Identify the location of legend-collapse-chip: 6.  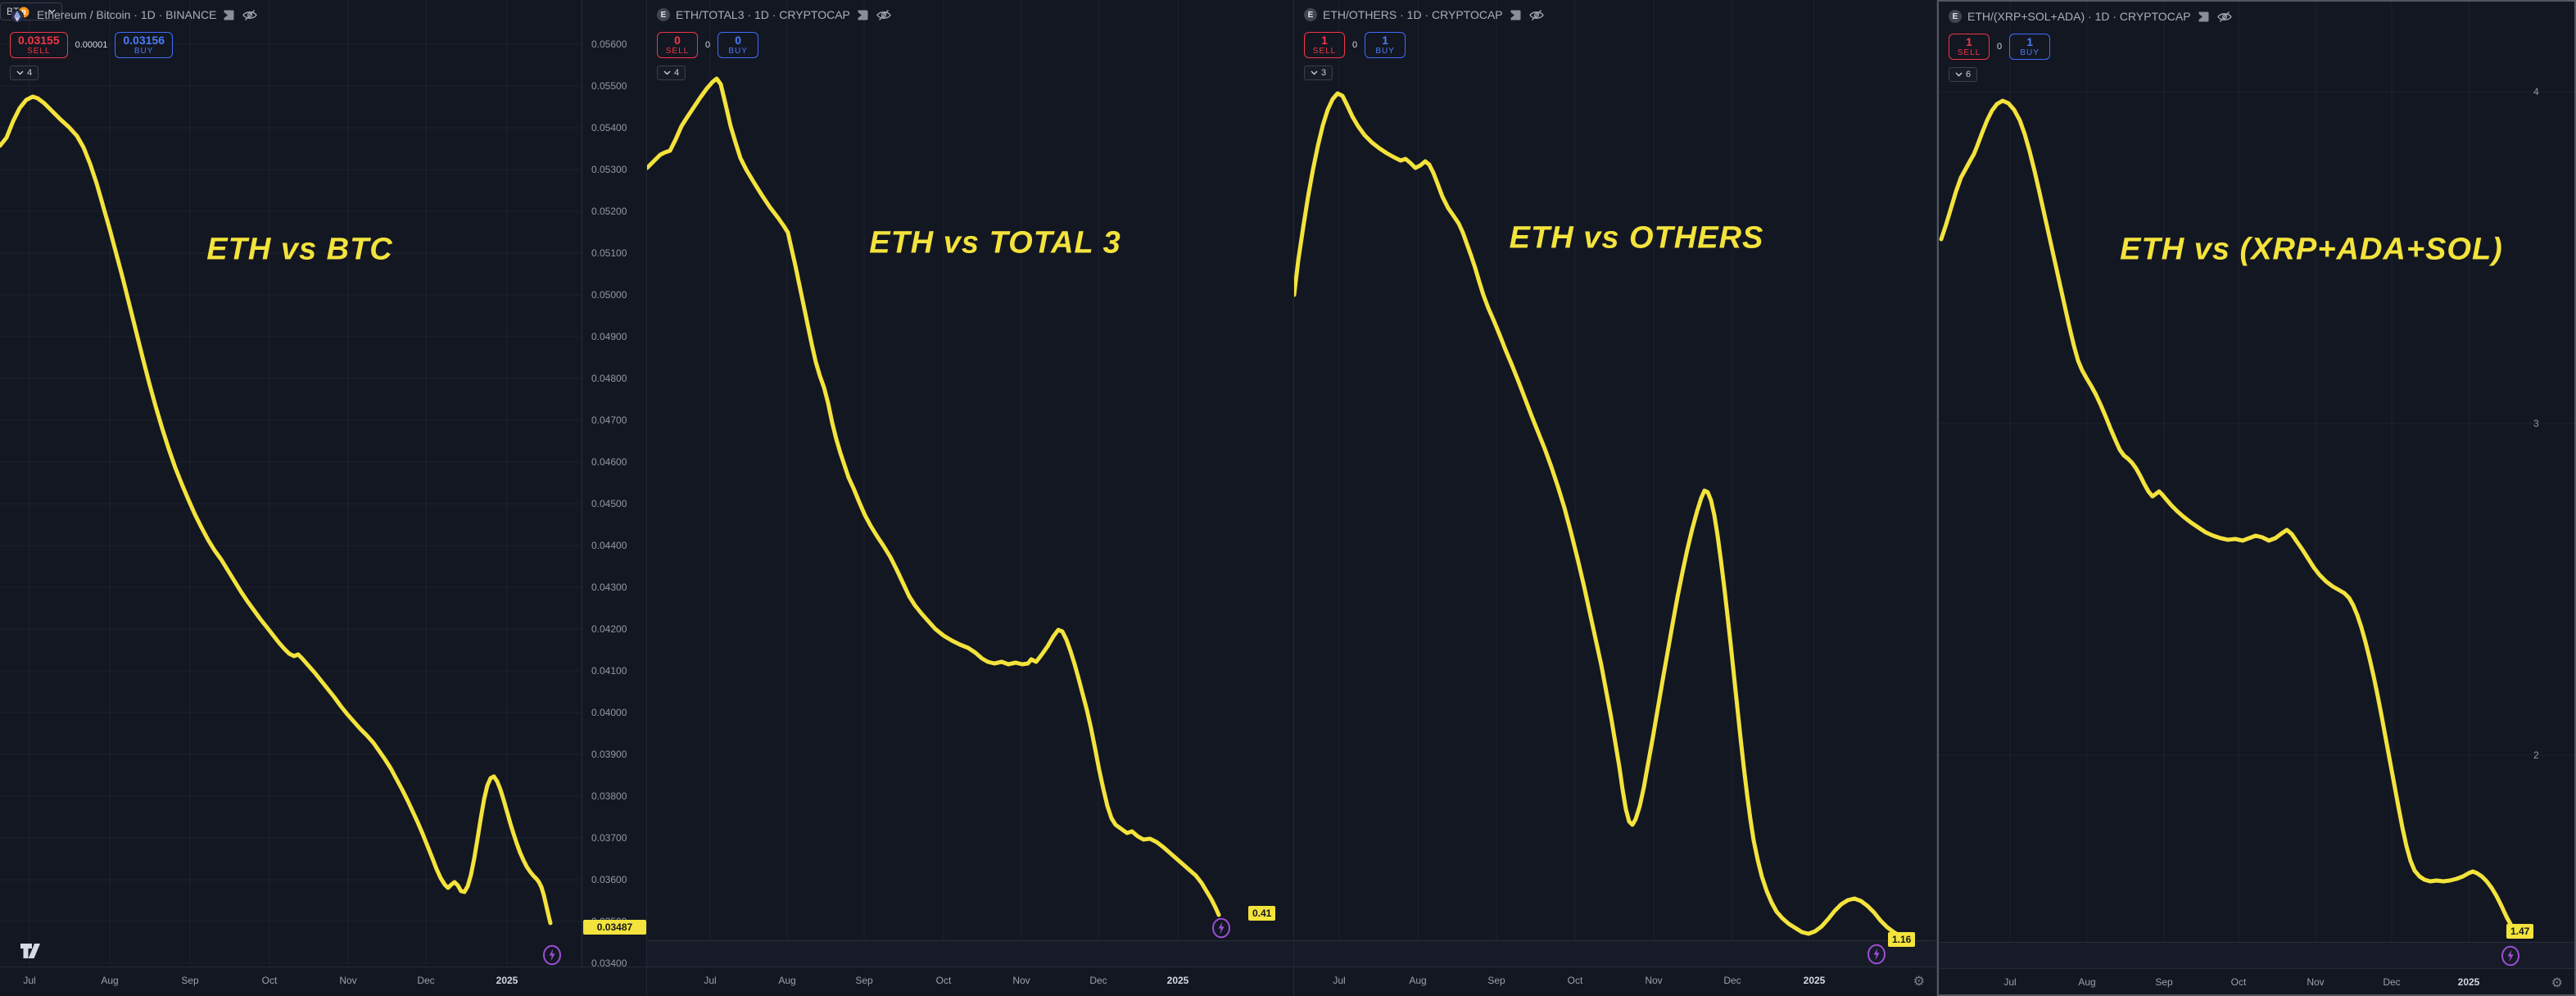
(1963, 74).